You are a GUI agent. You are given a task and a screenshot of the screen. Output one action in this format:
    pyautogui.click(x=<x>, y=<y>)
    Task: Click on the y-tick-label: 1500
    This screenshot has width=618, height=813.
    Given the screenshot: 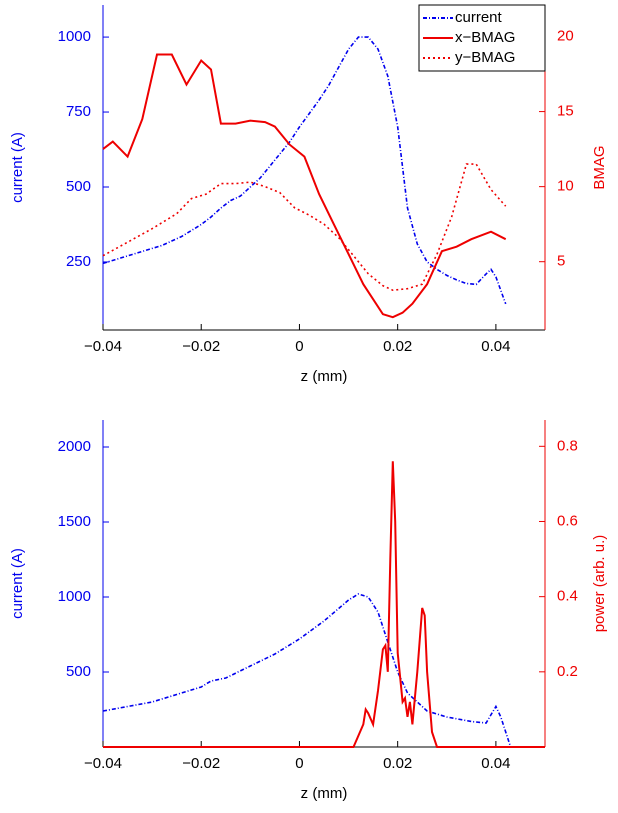 What is the action you would take?
    pyautogui.click(x=74, y=521)
    